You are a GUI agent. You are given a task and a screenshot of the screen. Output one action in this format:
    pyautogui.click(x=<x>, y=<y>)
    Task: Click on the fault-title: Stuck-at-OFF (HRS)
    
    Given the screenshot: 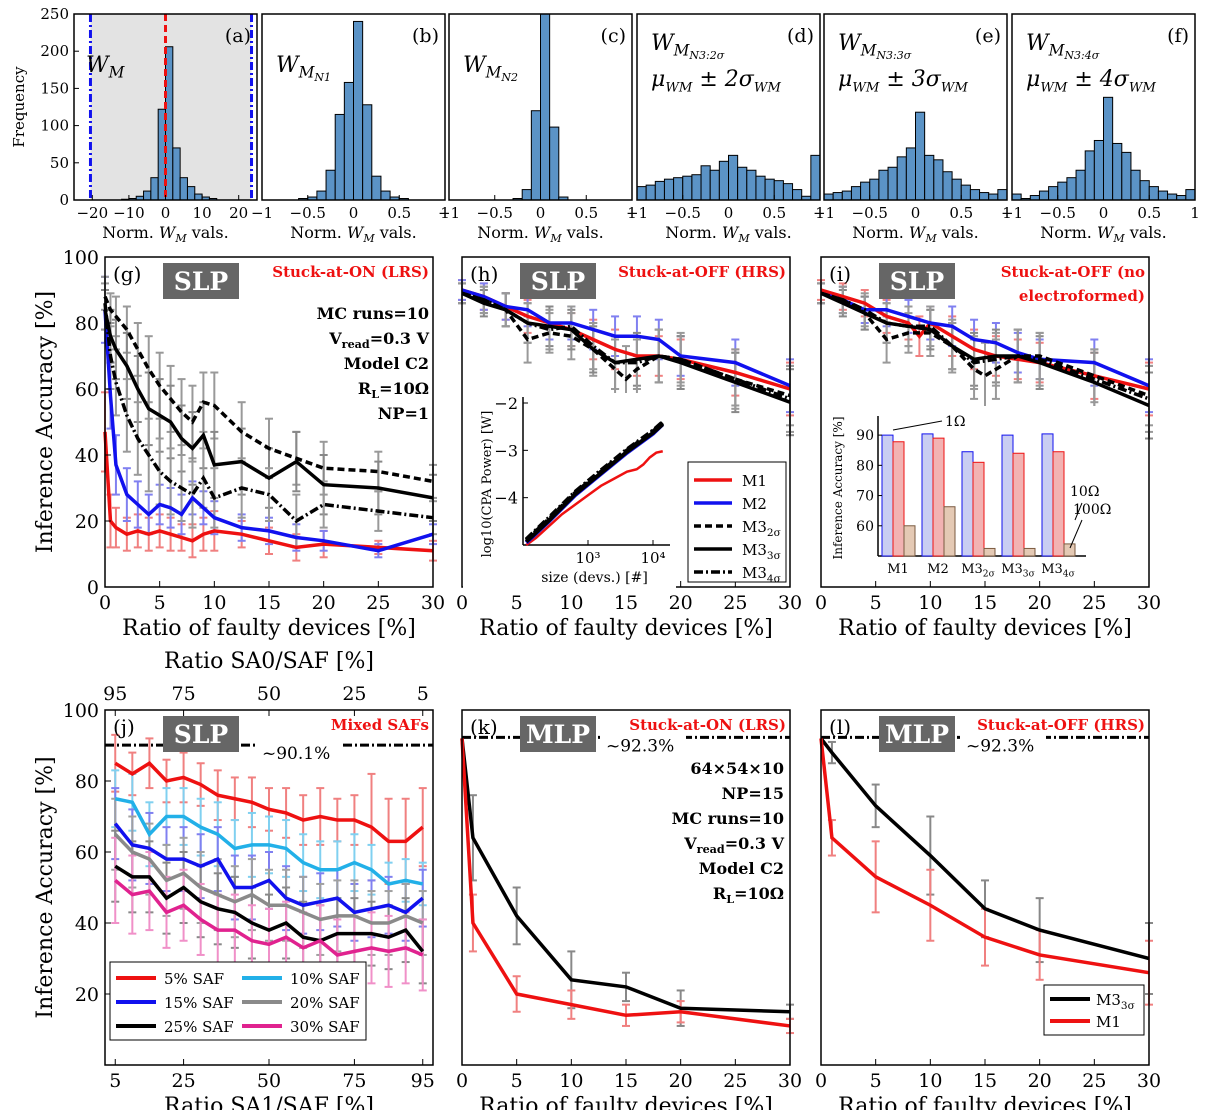 What is the action you would take?
    pyautogui.click(x=1061, y=725)
    